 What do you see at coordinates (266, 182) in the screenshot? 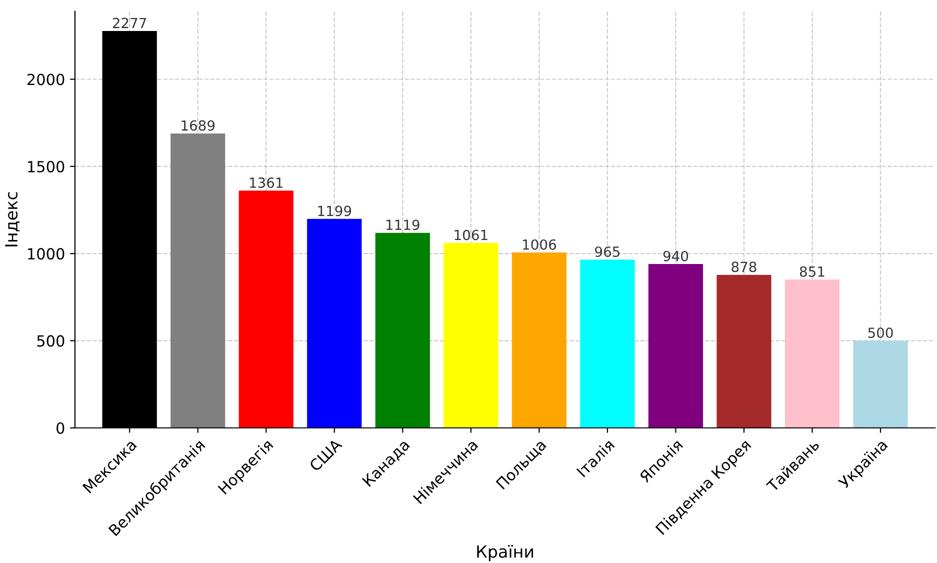
I see `data-label: 1361` at bounding box center [266, 182].